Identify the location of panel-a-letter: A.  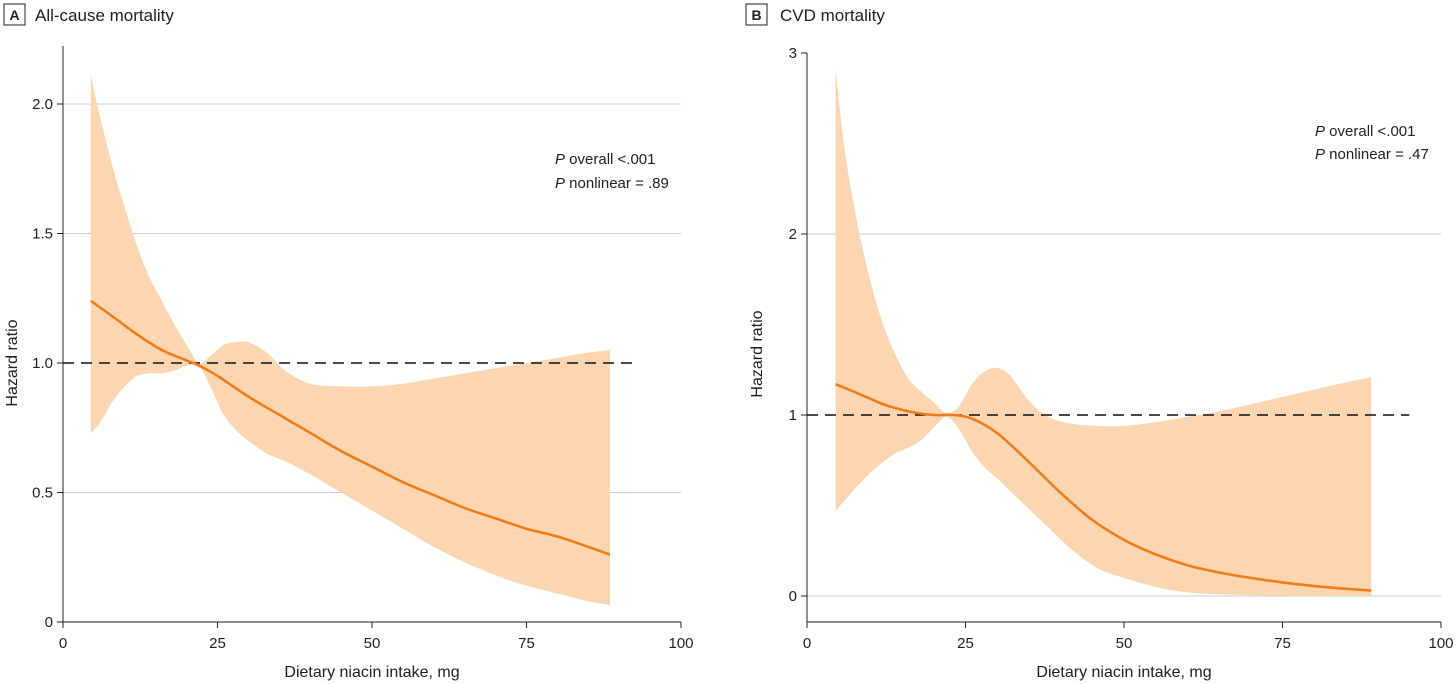
(14, 15).